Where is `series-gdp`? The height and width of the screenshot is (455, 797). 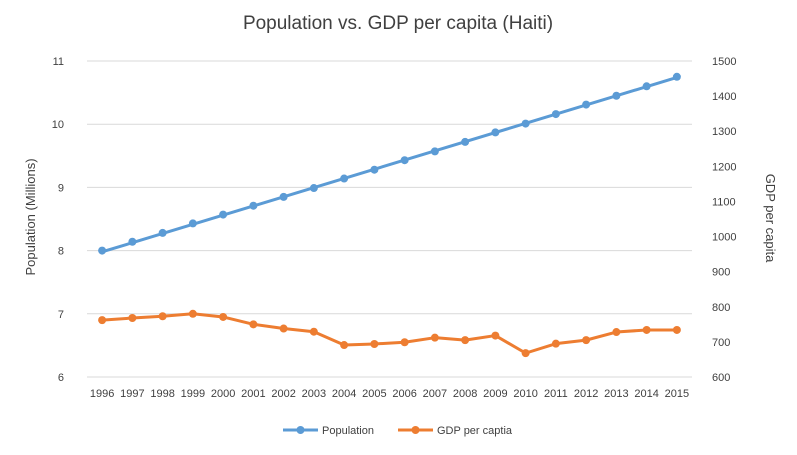
series-gdp is located at coordinates (389, 333).